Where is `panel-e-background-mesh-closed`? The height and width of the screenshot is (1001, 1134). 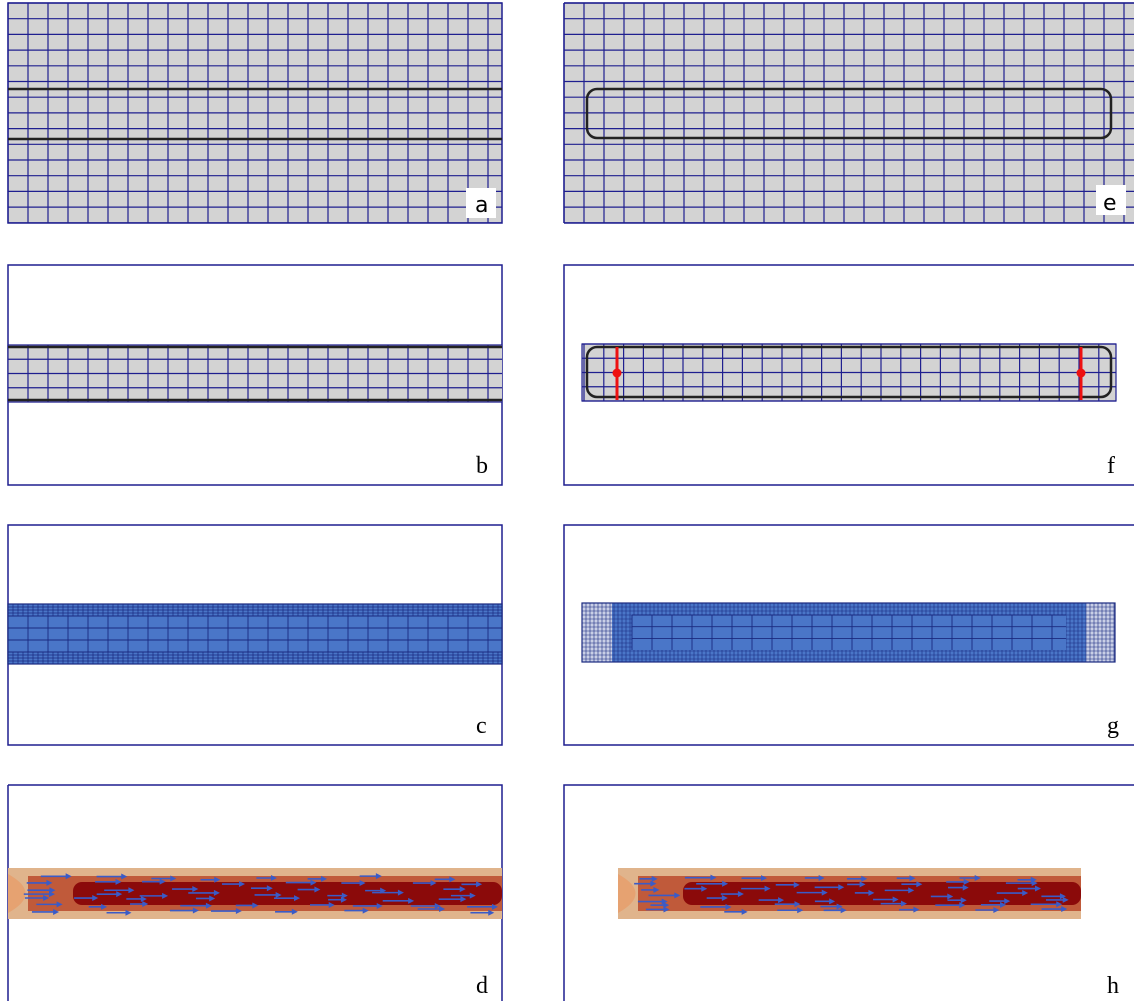
panel-e-background-mesh-closed is located at coordinates (848, 113).